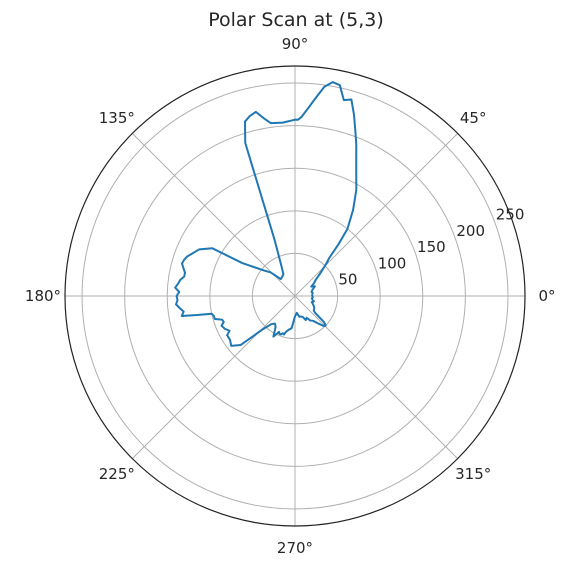 Image resolution: width=572 pixels, height=571 pixels. Describe the element at coordinates (347, 280) in the screenshot. I see `r-tick-label: 50` at that location.